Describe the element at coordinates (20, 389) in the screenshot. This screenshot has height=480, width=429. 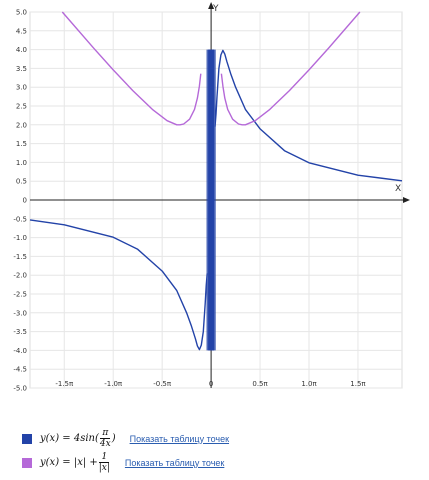
I see `y-tick-label: -5.0` at that location.